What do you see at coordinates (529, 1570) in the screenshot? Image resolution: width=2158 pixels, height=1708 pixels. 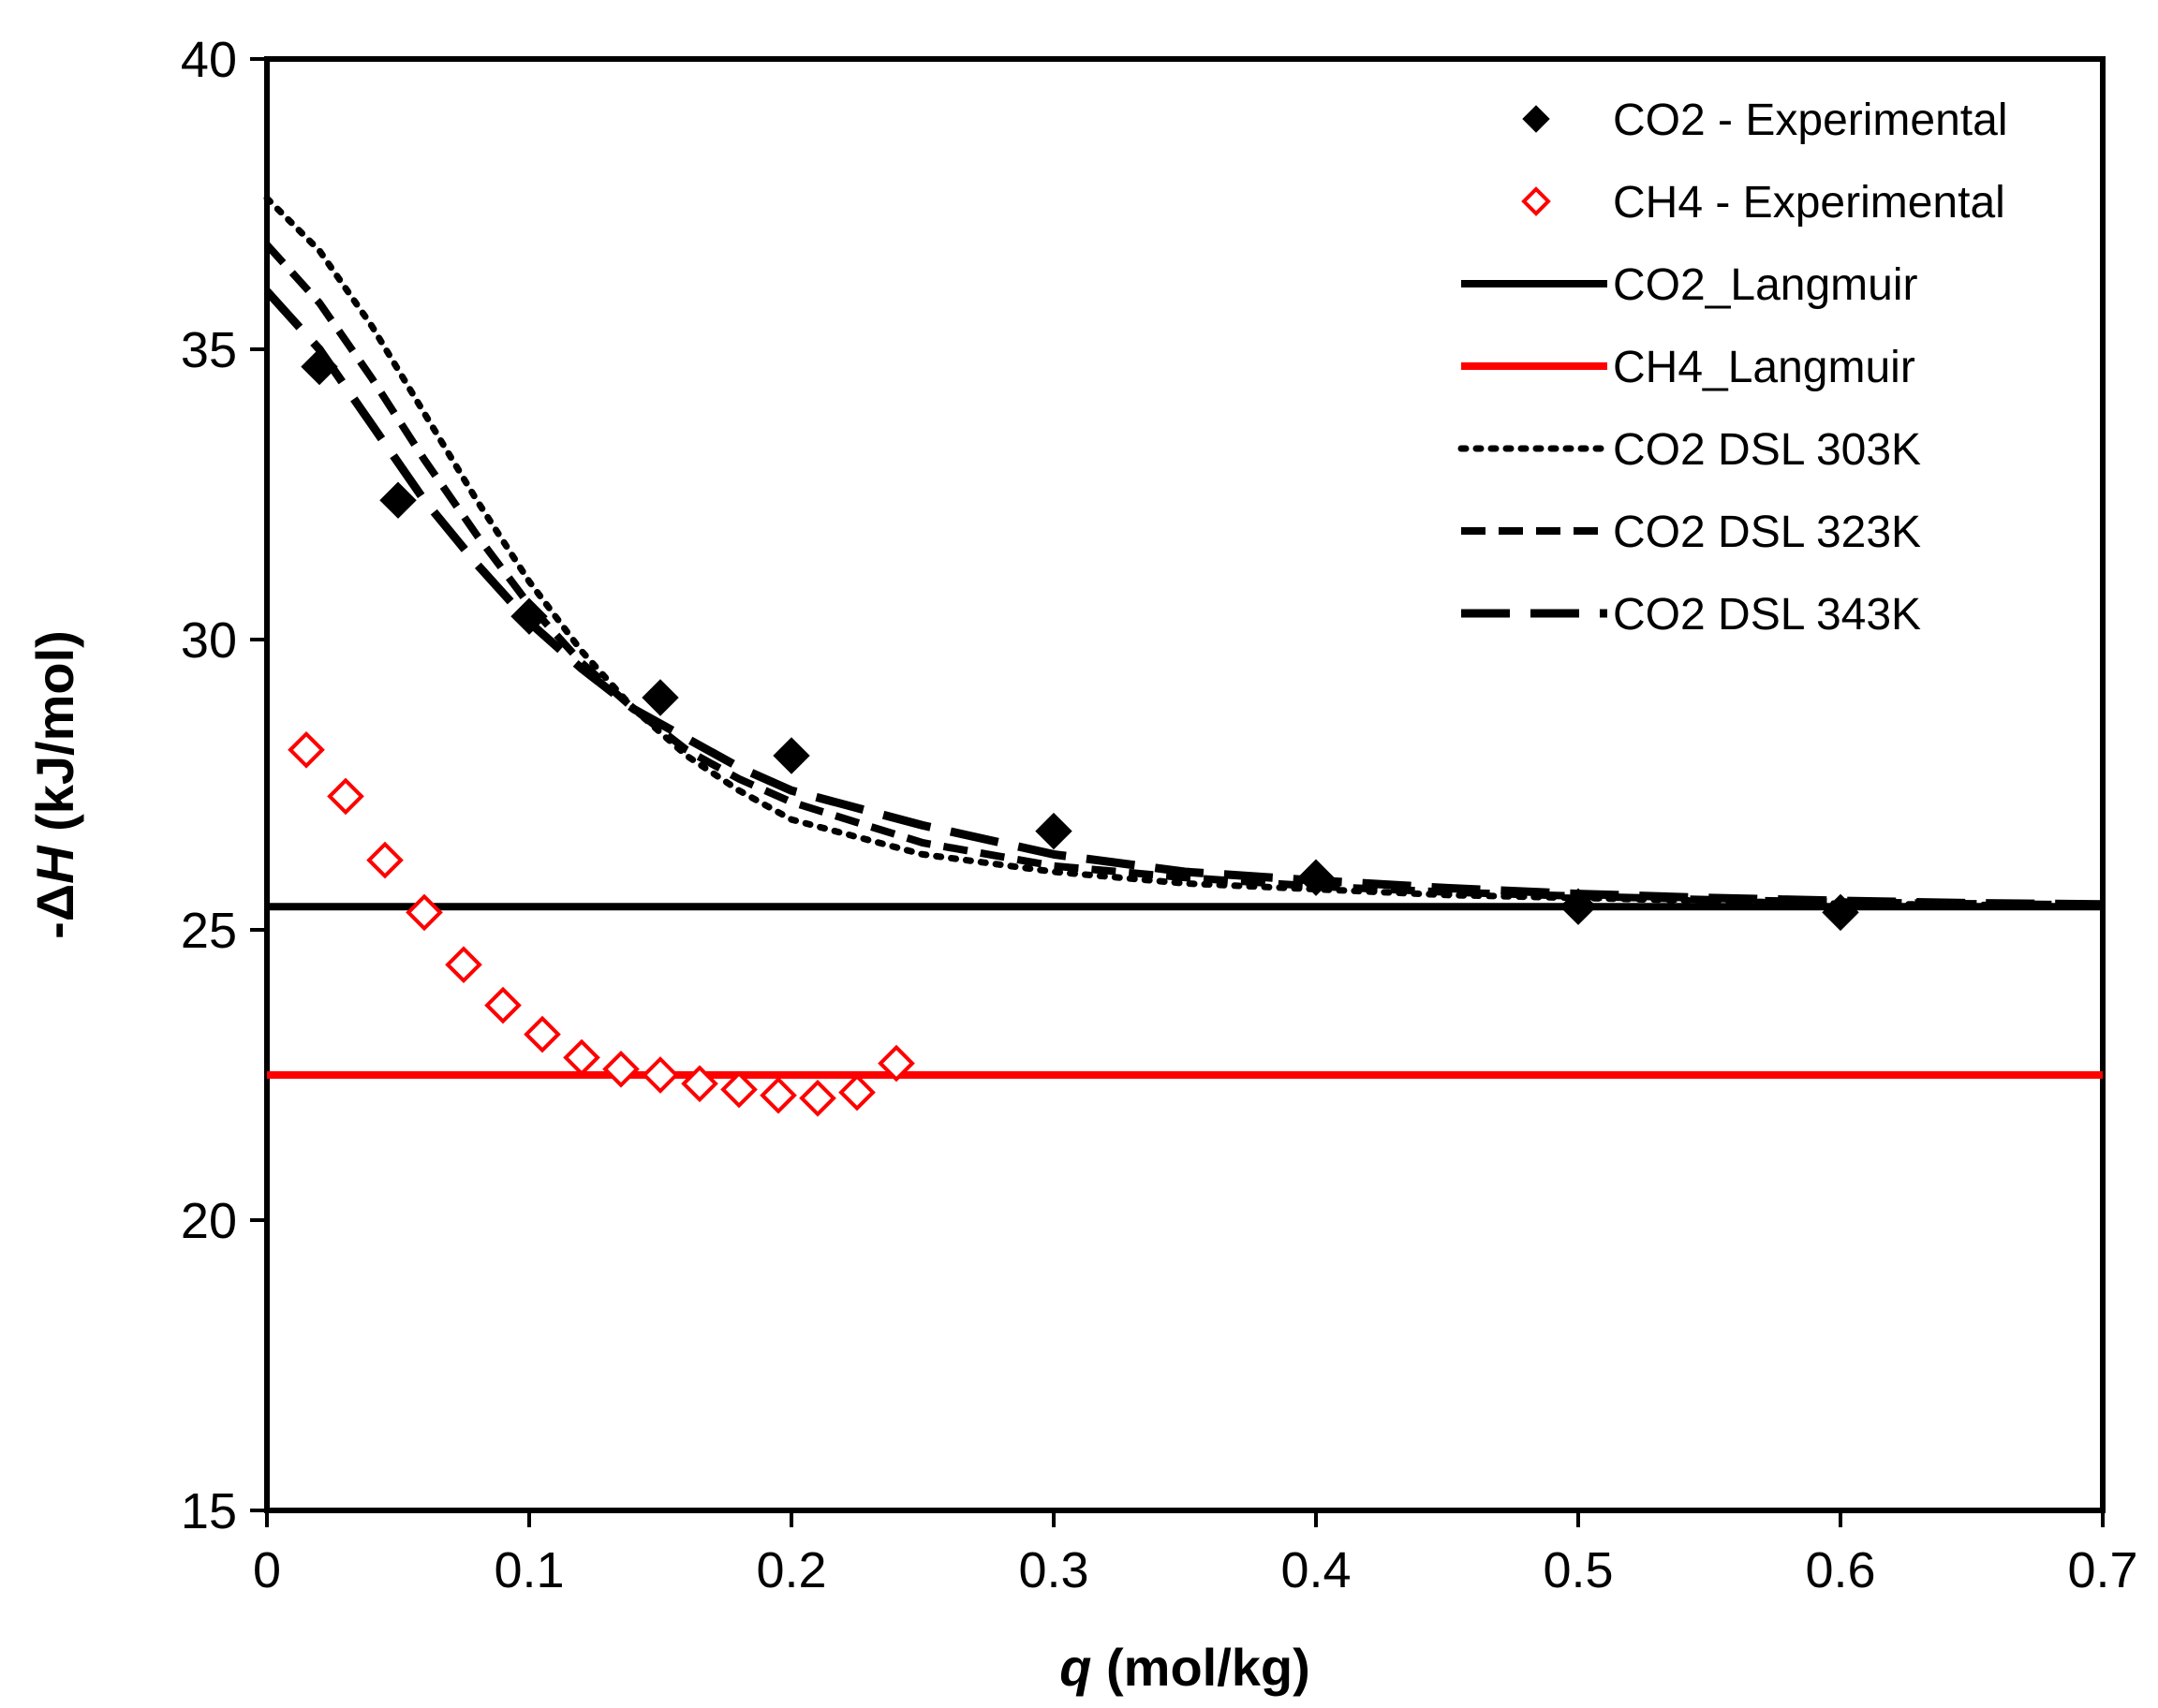 I see `x-tick-label: 0.1` at bounding box center [529, 1570].